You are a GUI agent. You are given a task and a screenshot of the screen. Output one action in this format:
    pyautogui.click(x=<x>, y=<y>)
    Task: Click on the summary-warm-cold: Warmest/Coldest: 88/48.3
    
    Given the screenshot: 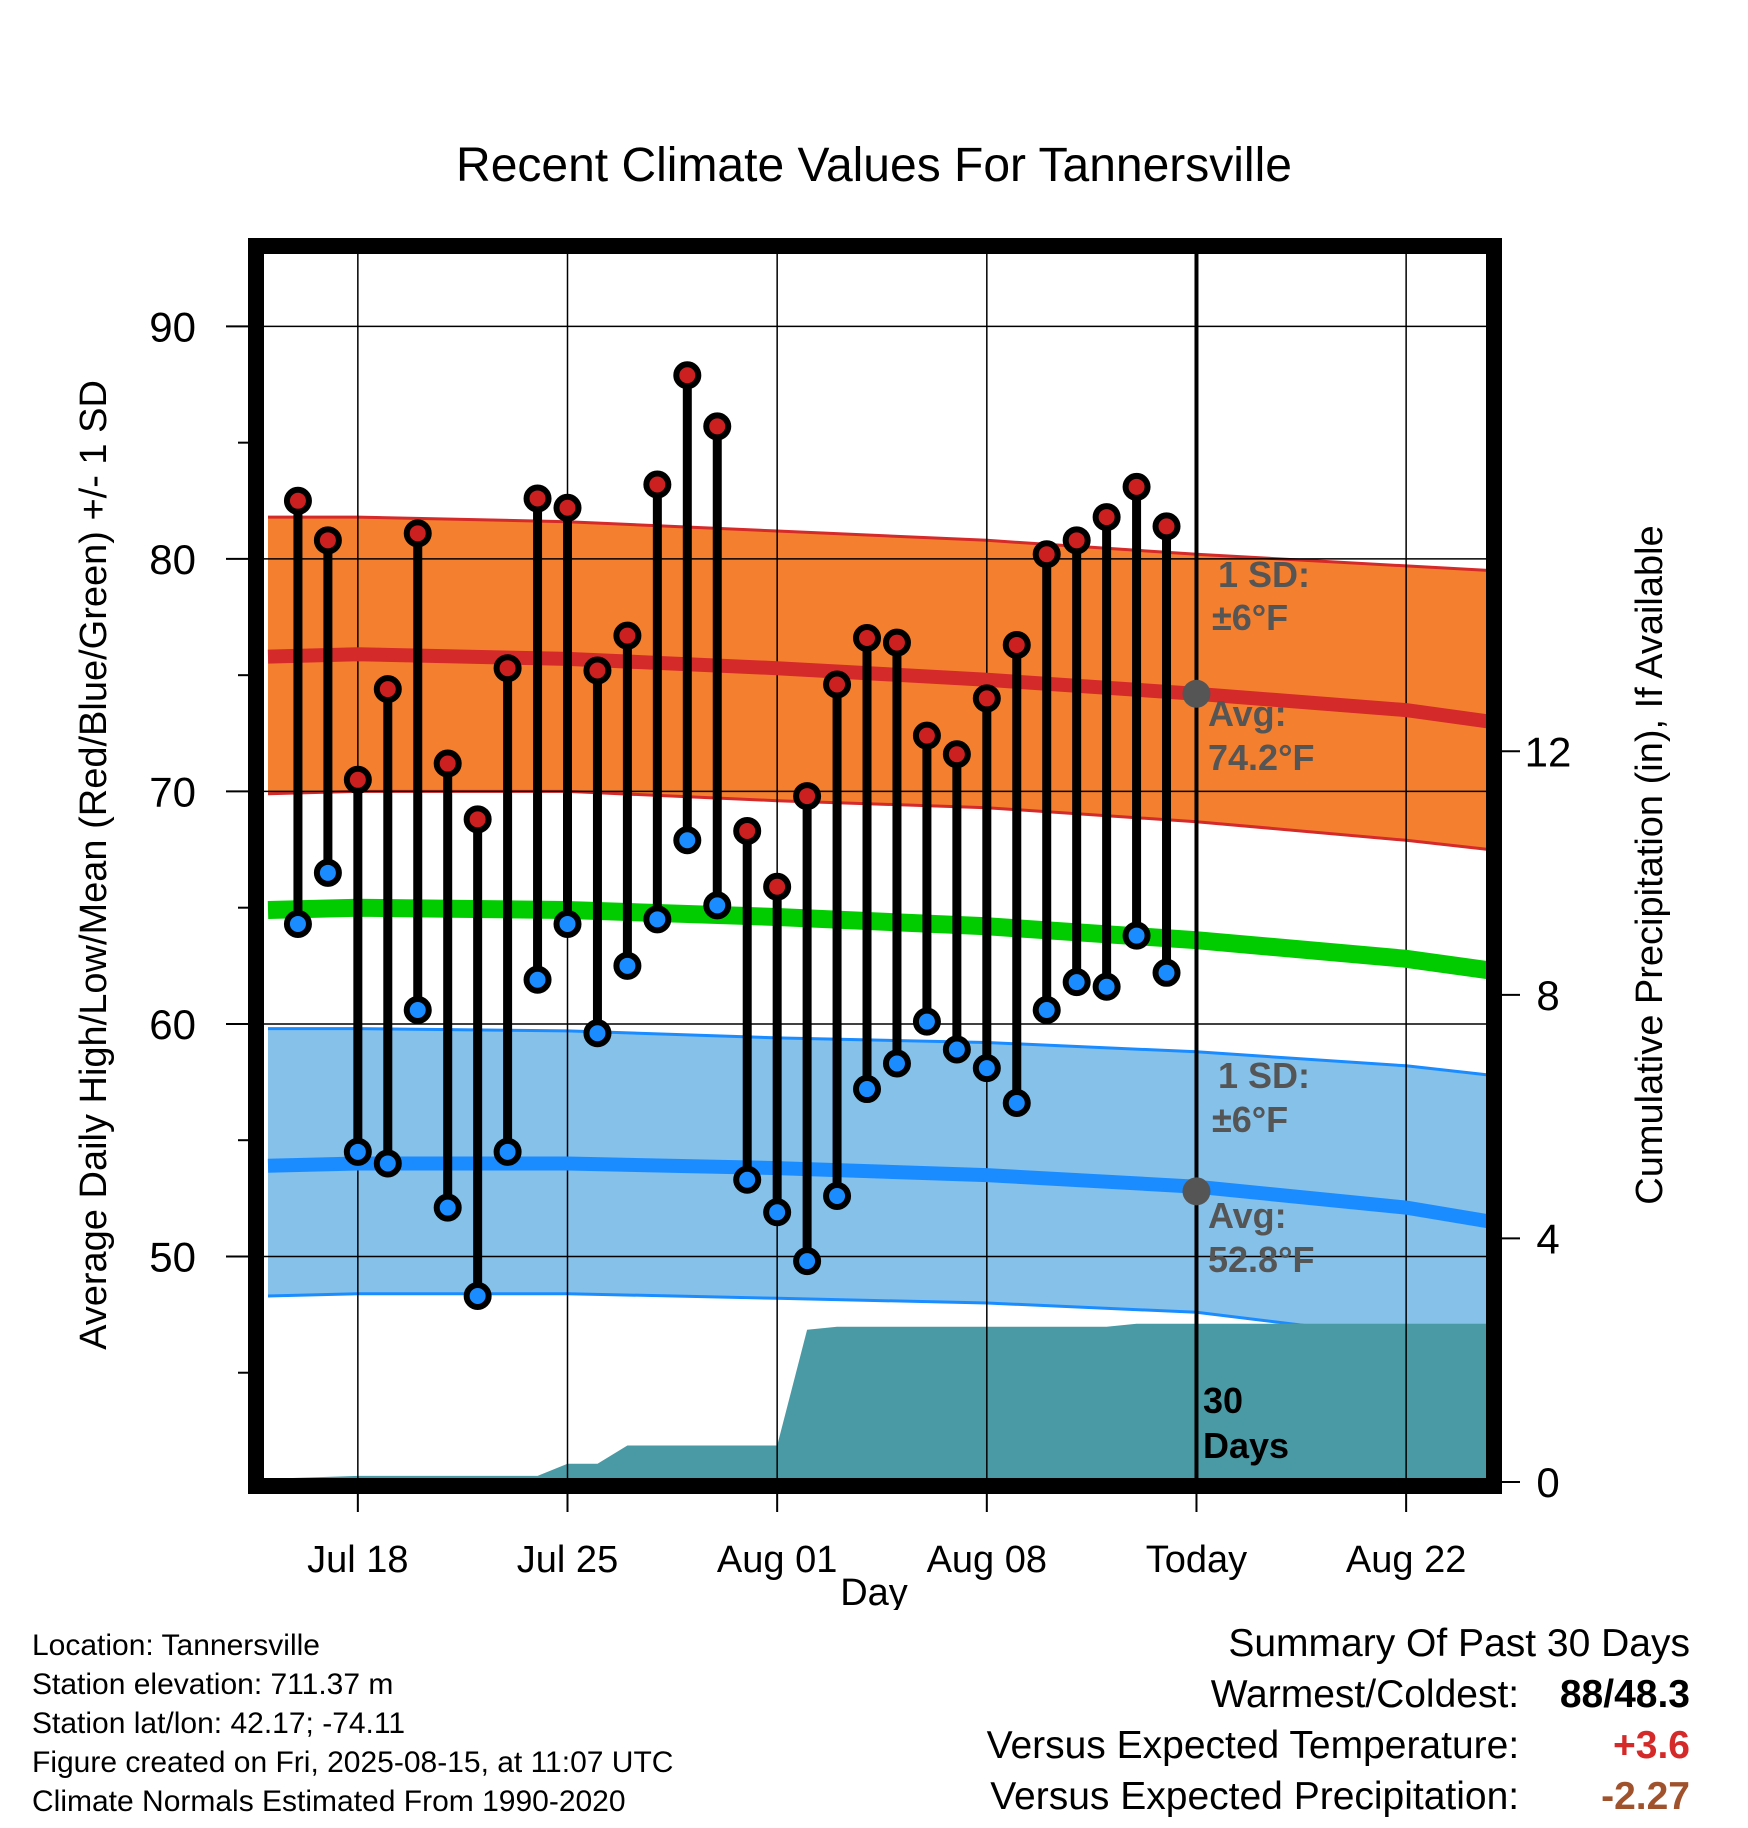 What is the action you would take?
    pyautogui.click(x=1338, y=1694)
    